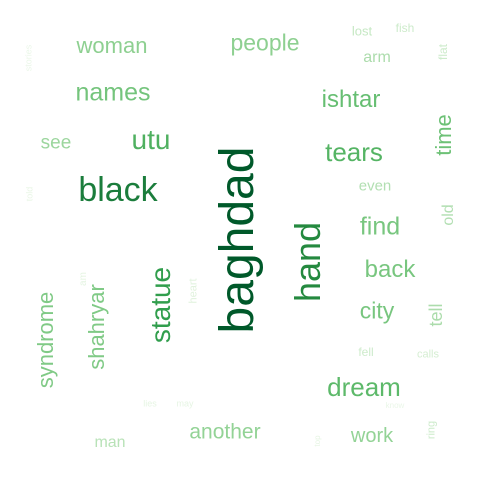  I want to click on word-stories: stories, so click(28, 58).